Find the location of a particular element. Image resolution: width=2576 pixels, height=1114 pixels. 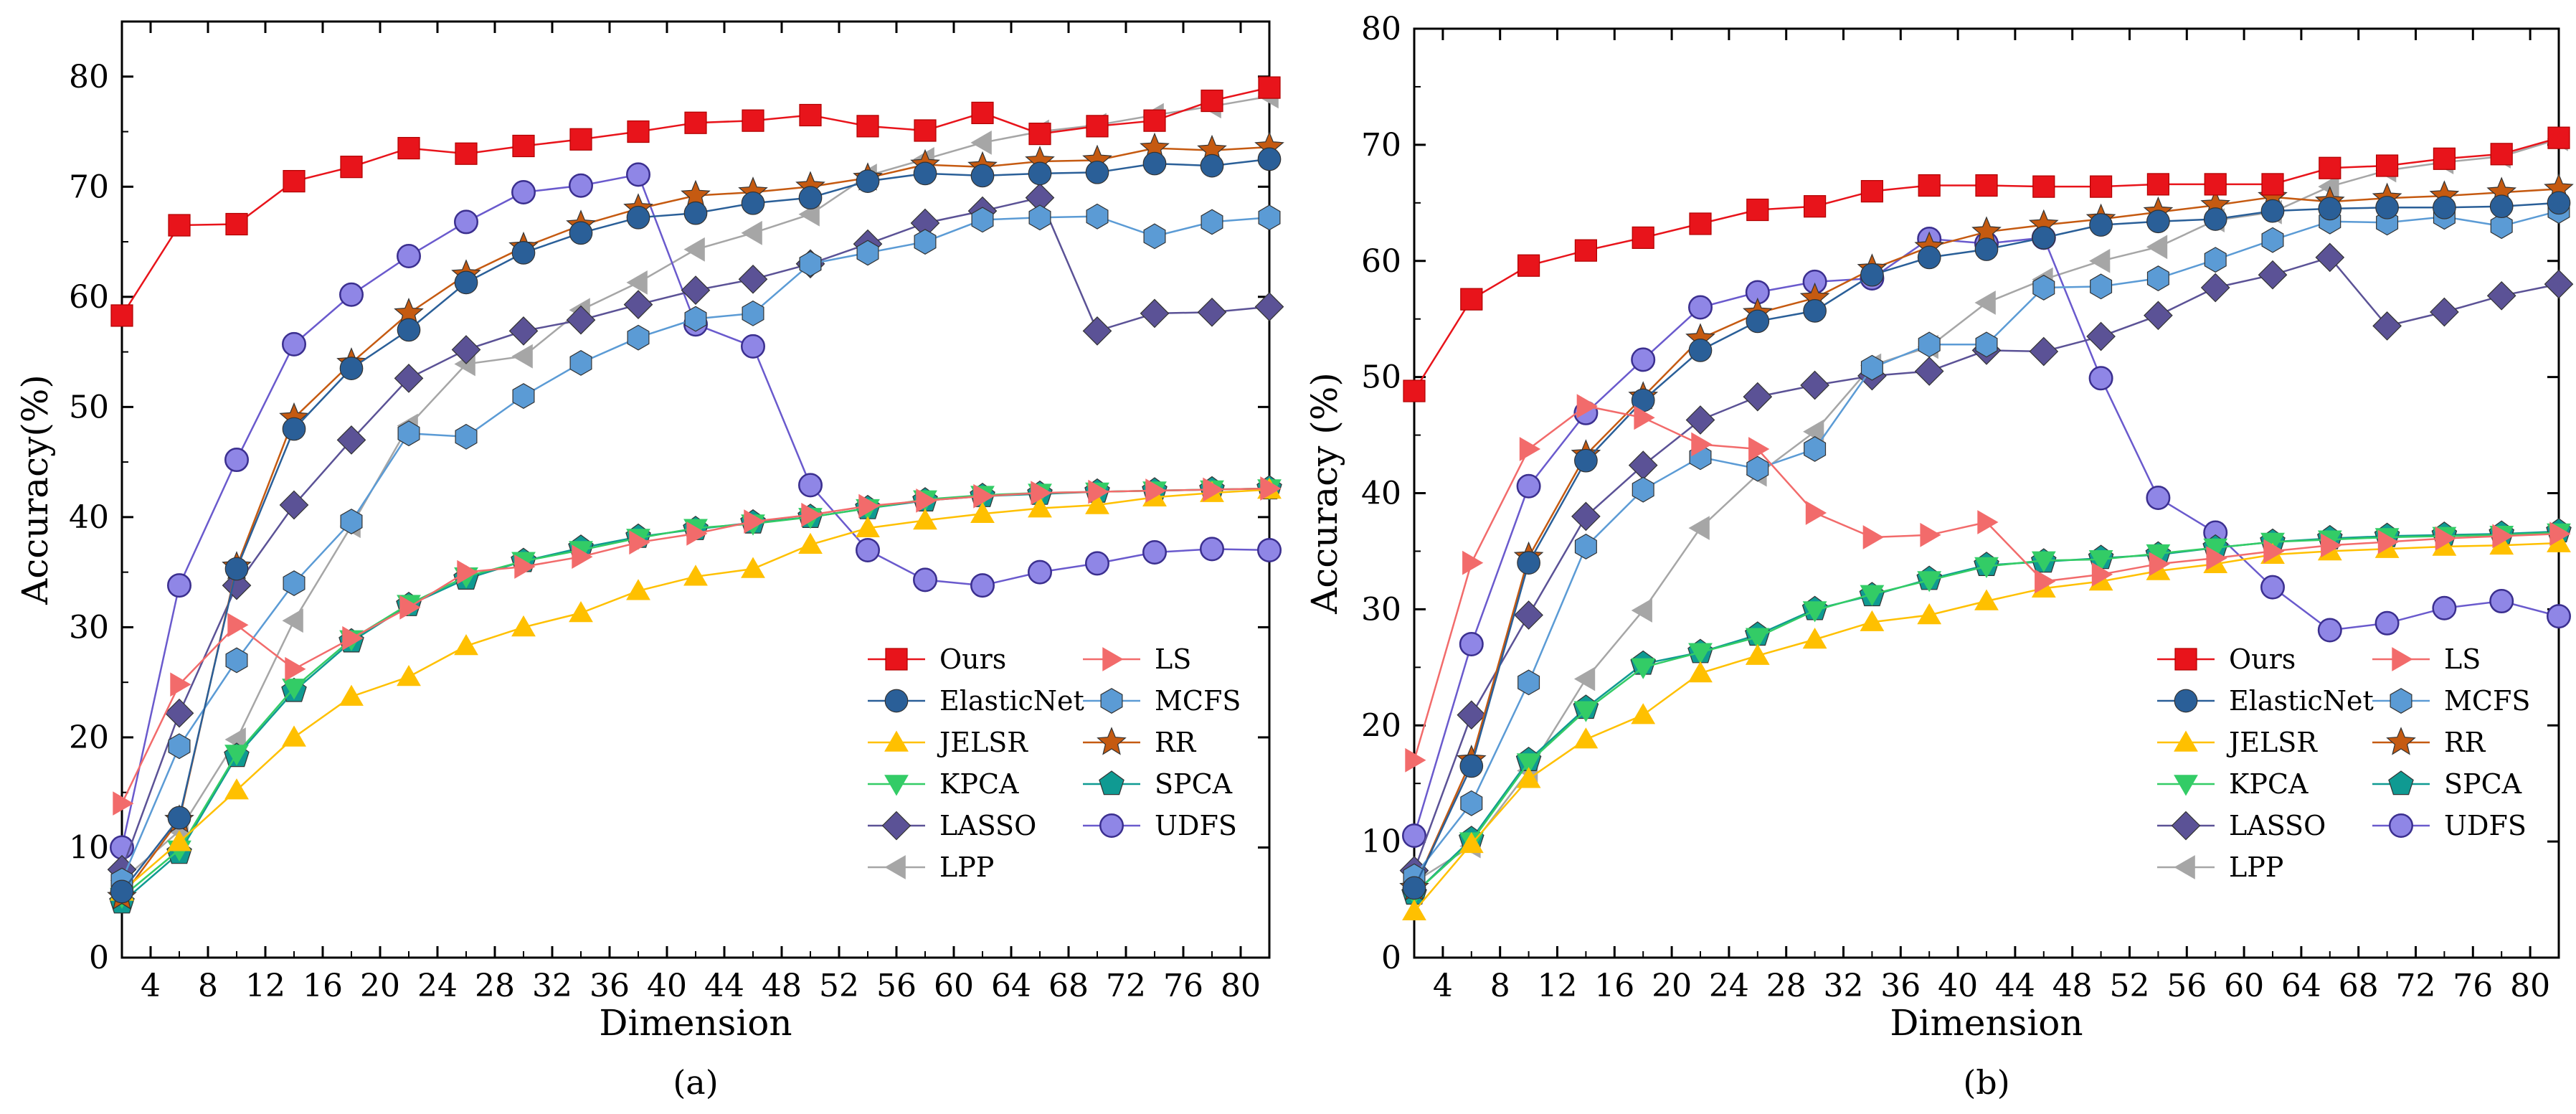

legend-label: SPCA is located at coordinates (1194, 784).